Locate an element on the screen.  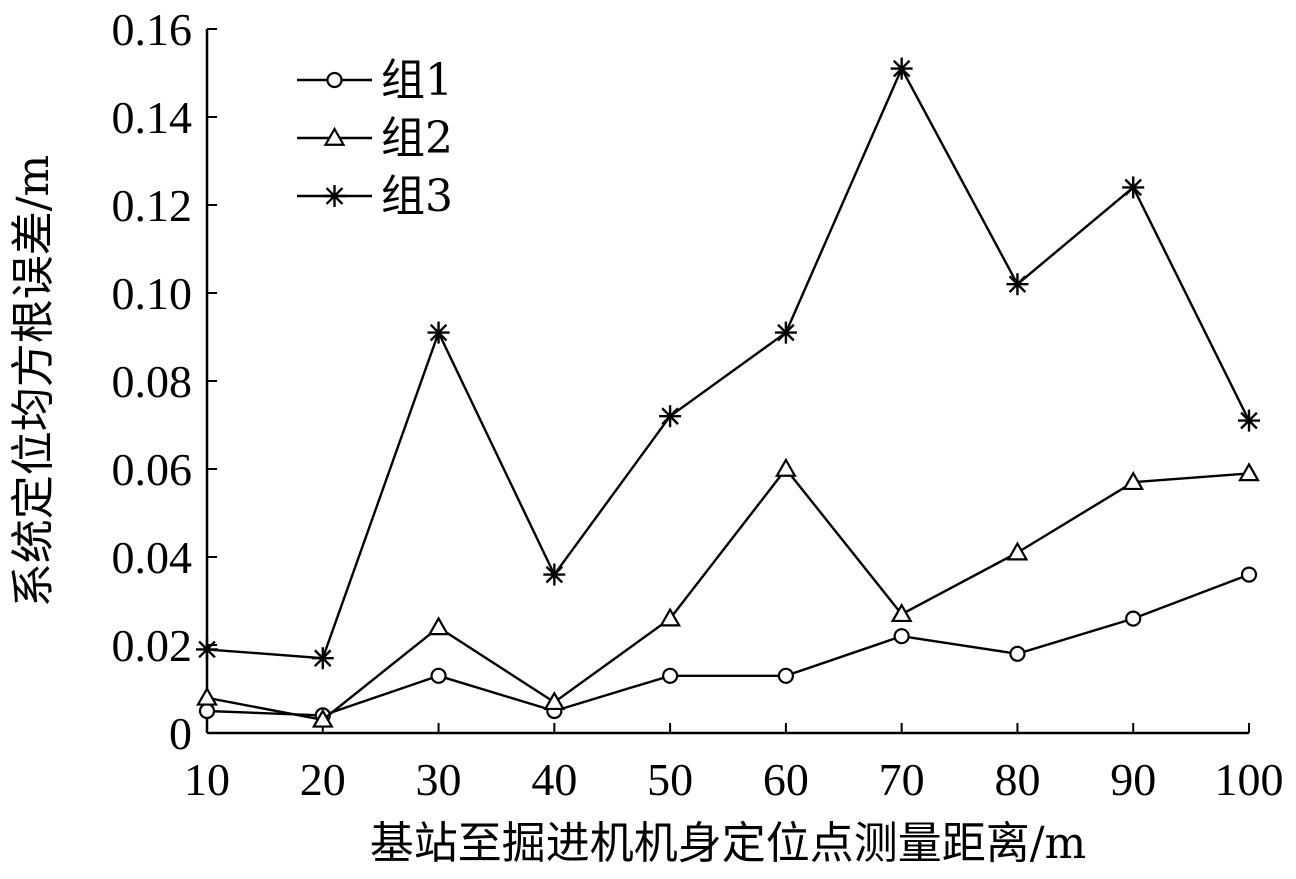
y-axis-ticks: 0 0.02 0.04 0.06 0.08 0.10 0.12 0.14 0.16 is located at coordinates (164, 381).